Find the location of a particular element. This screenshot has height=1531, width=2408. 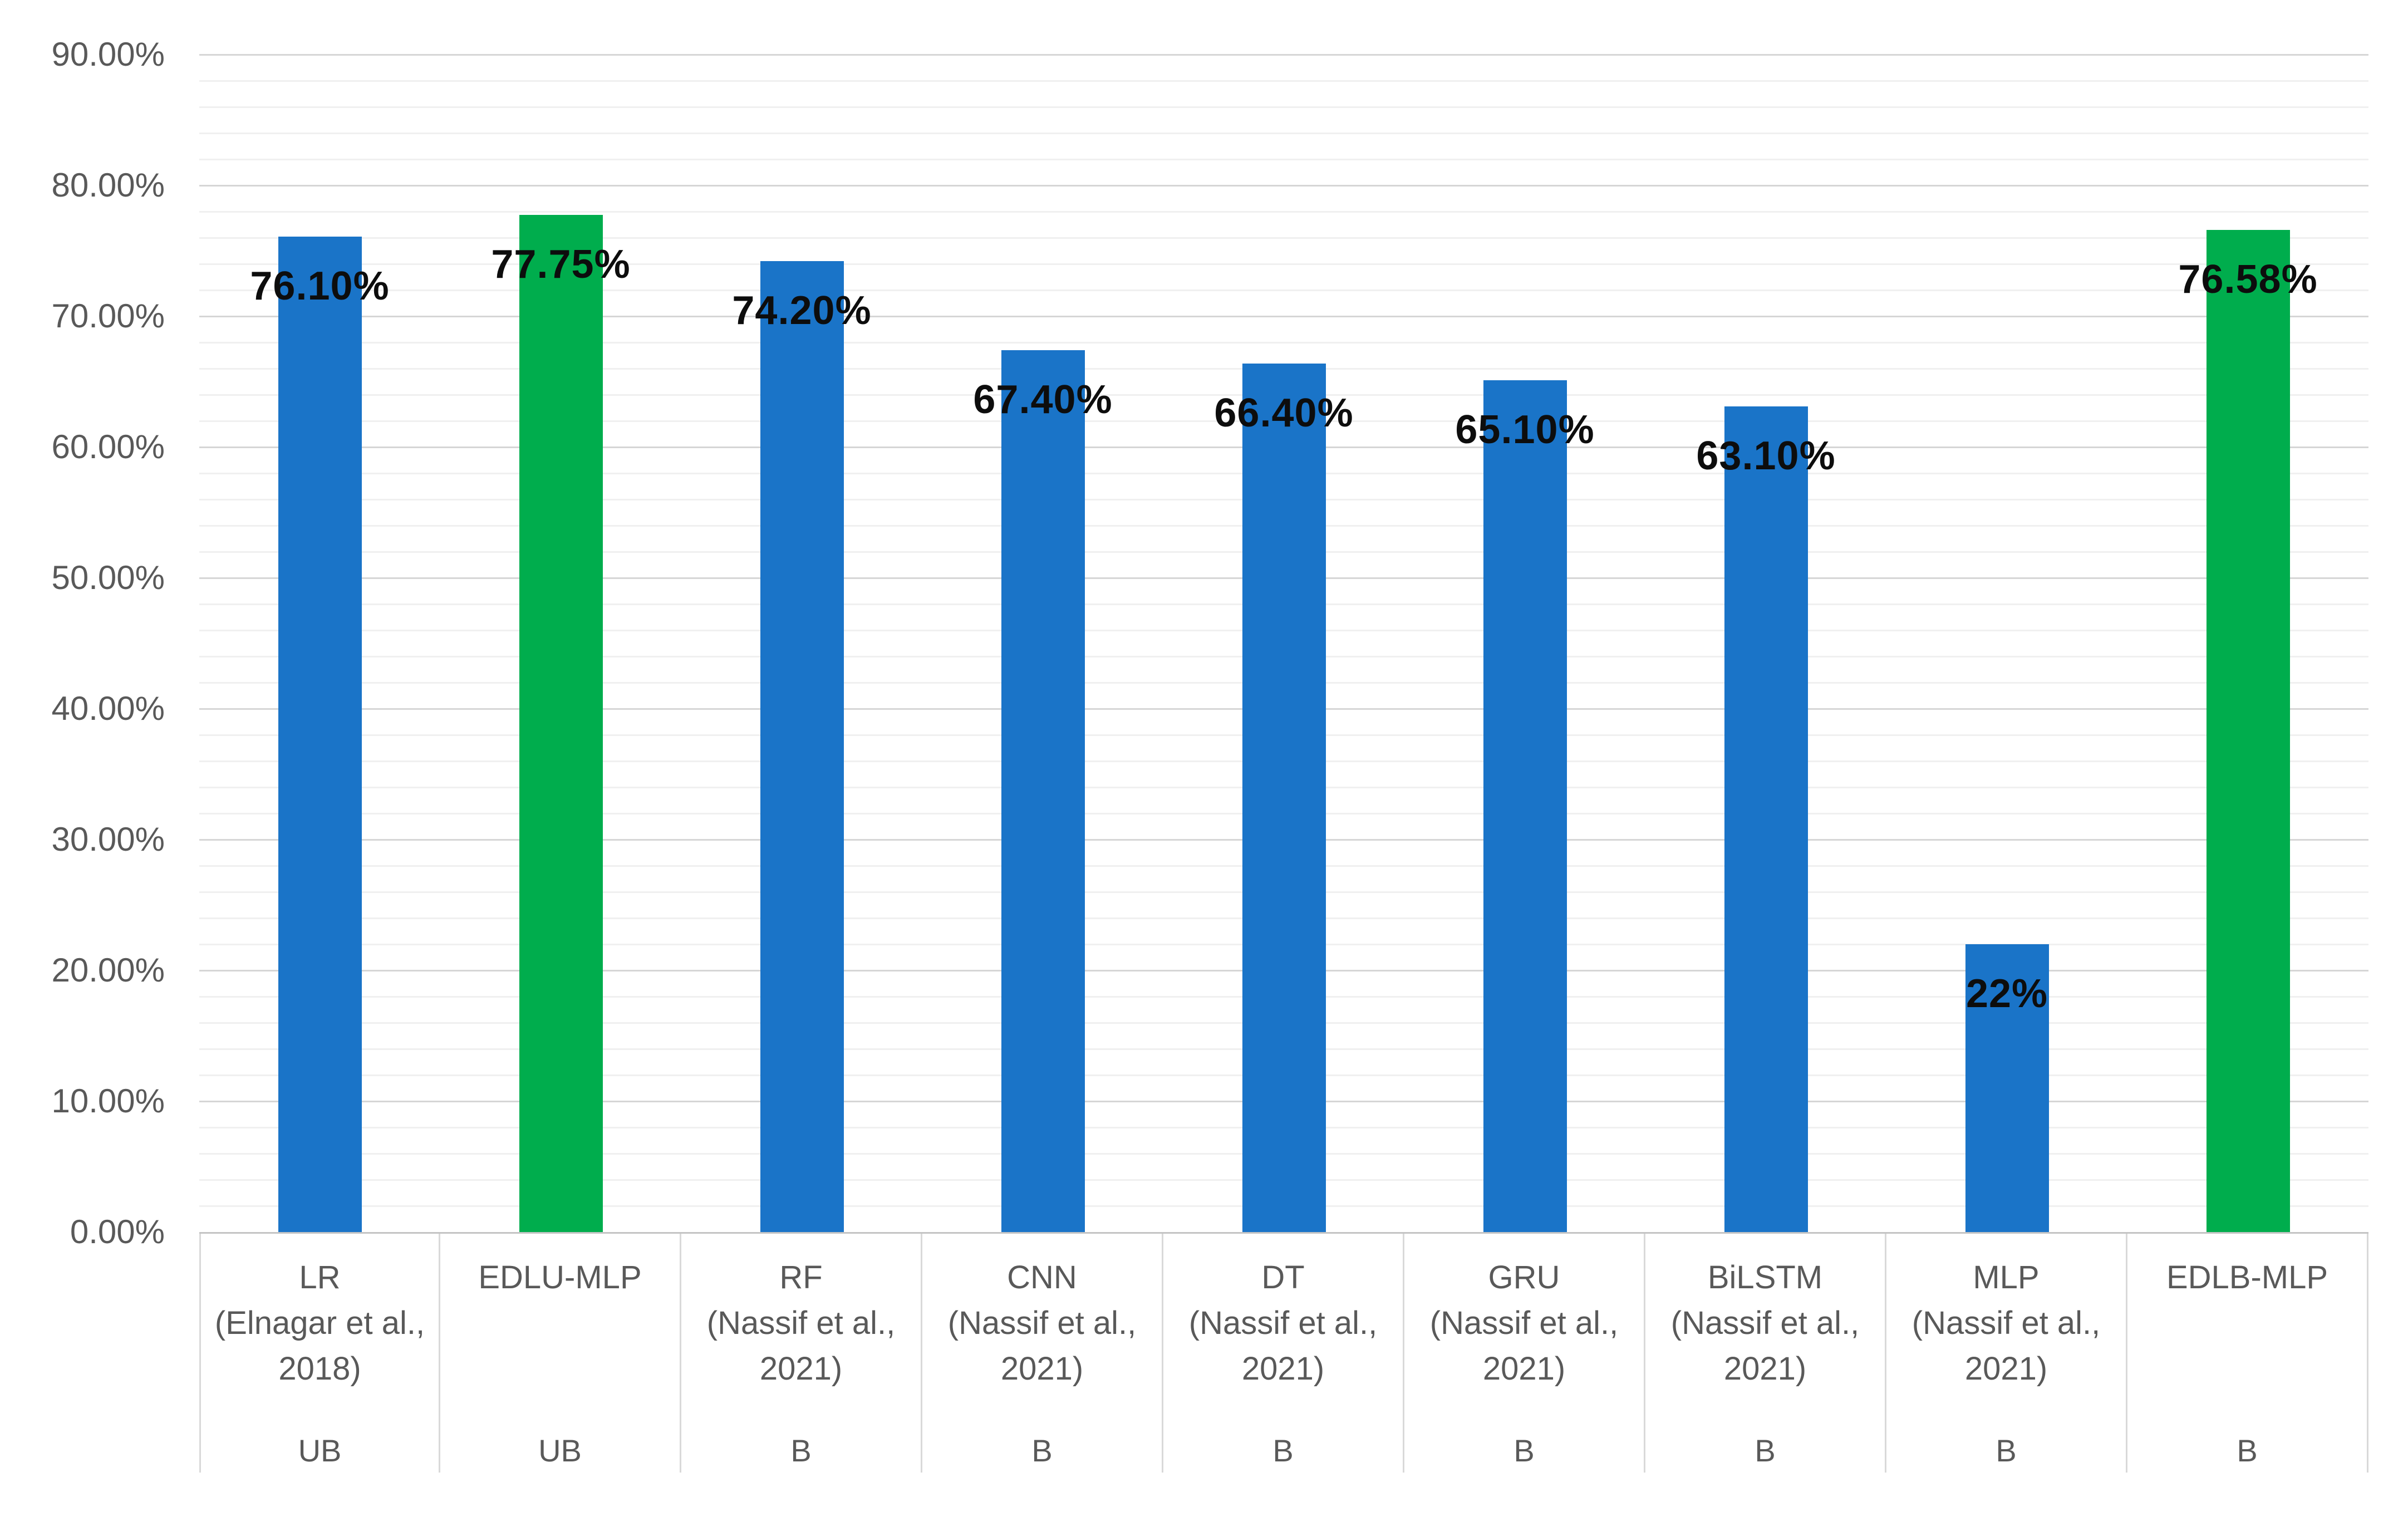

category-name-line: GRU is located at coordinates (1524, 1277).